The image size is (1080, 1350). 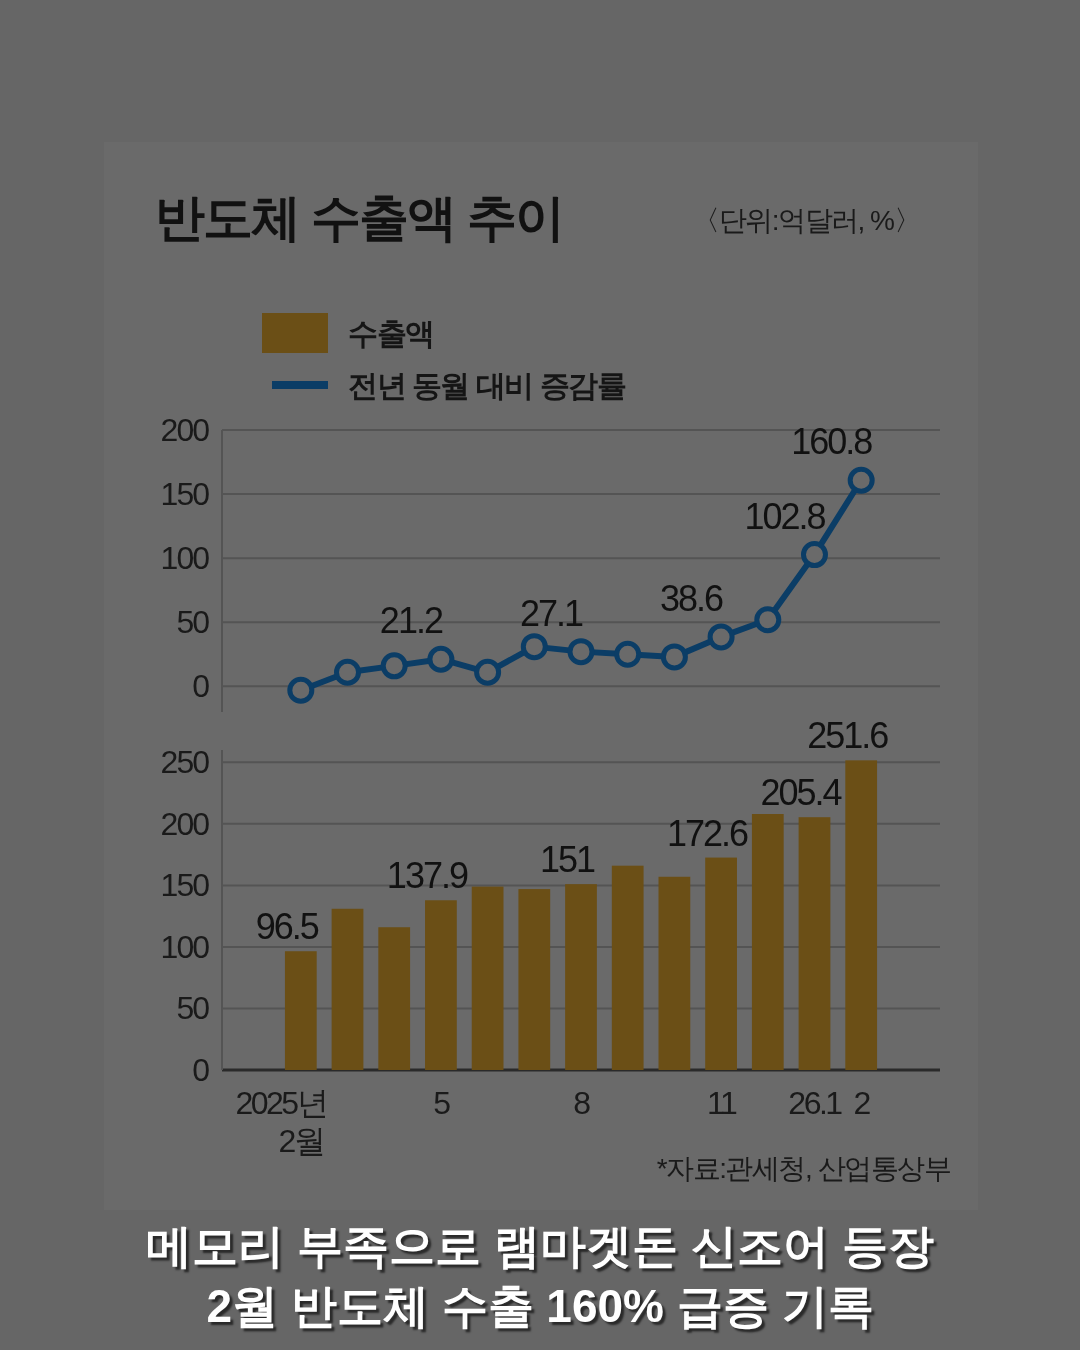 What do you see at coordinates (487, 385) in the screenshot?
I see `legend-label: 전년 동월 대비 증감률` at bounding box center [487, 385].